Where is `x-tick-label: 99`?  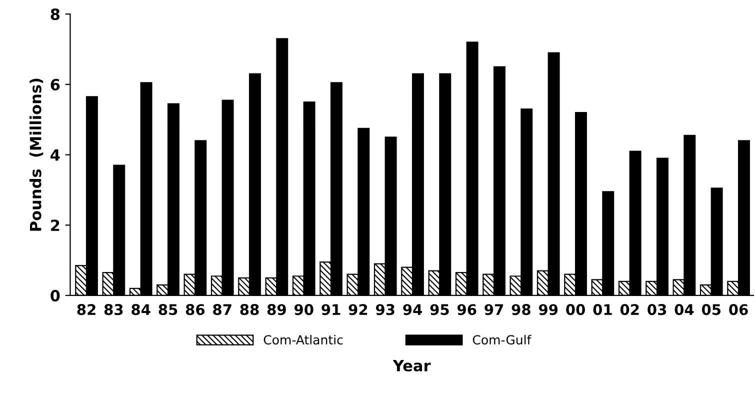 x-tick-label: 99 is located at coordinates (548, 310).